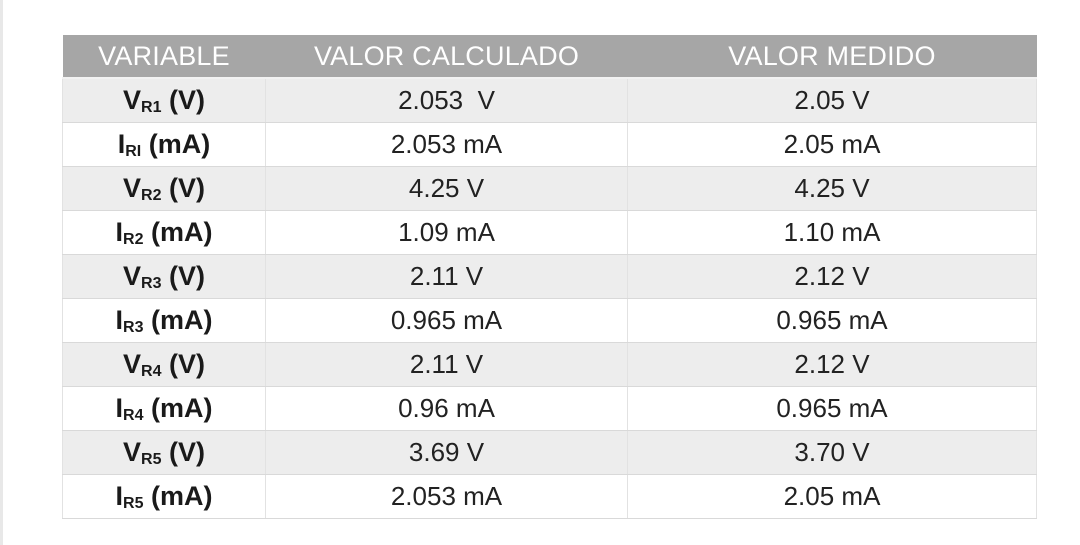  Describe the element at coordinates (832, 452) in the screenshot. I see `valor-medido-cell: 3.70 V` at that location.